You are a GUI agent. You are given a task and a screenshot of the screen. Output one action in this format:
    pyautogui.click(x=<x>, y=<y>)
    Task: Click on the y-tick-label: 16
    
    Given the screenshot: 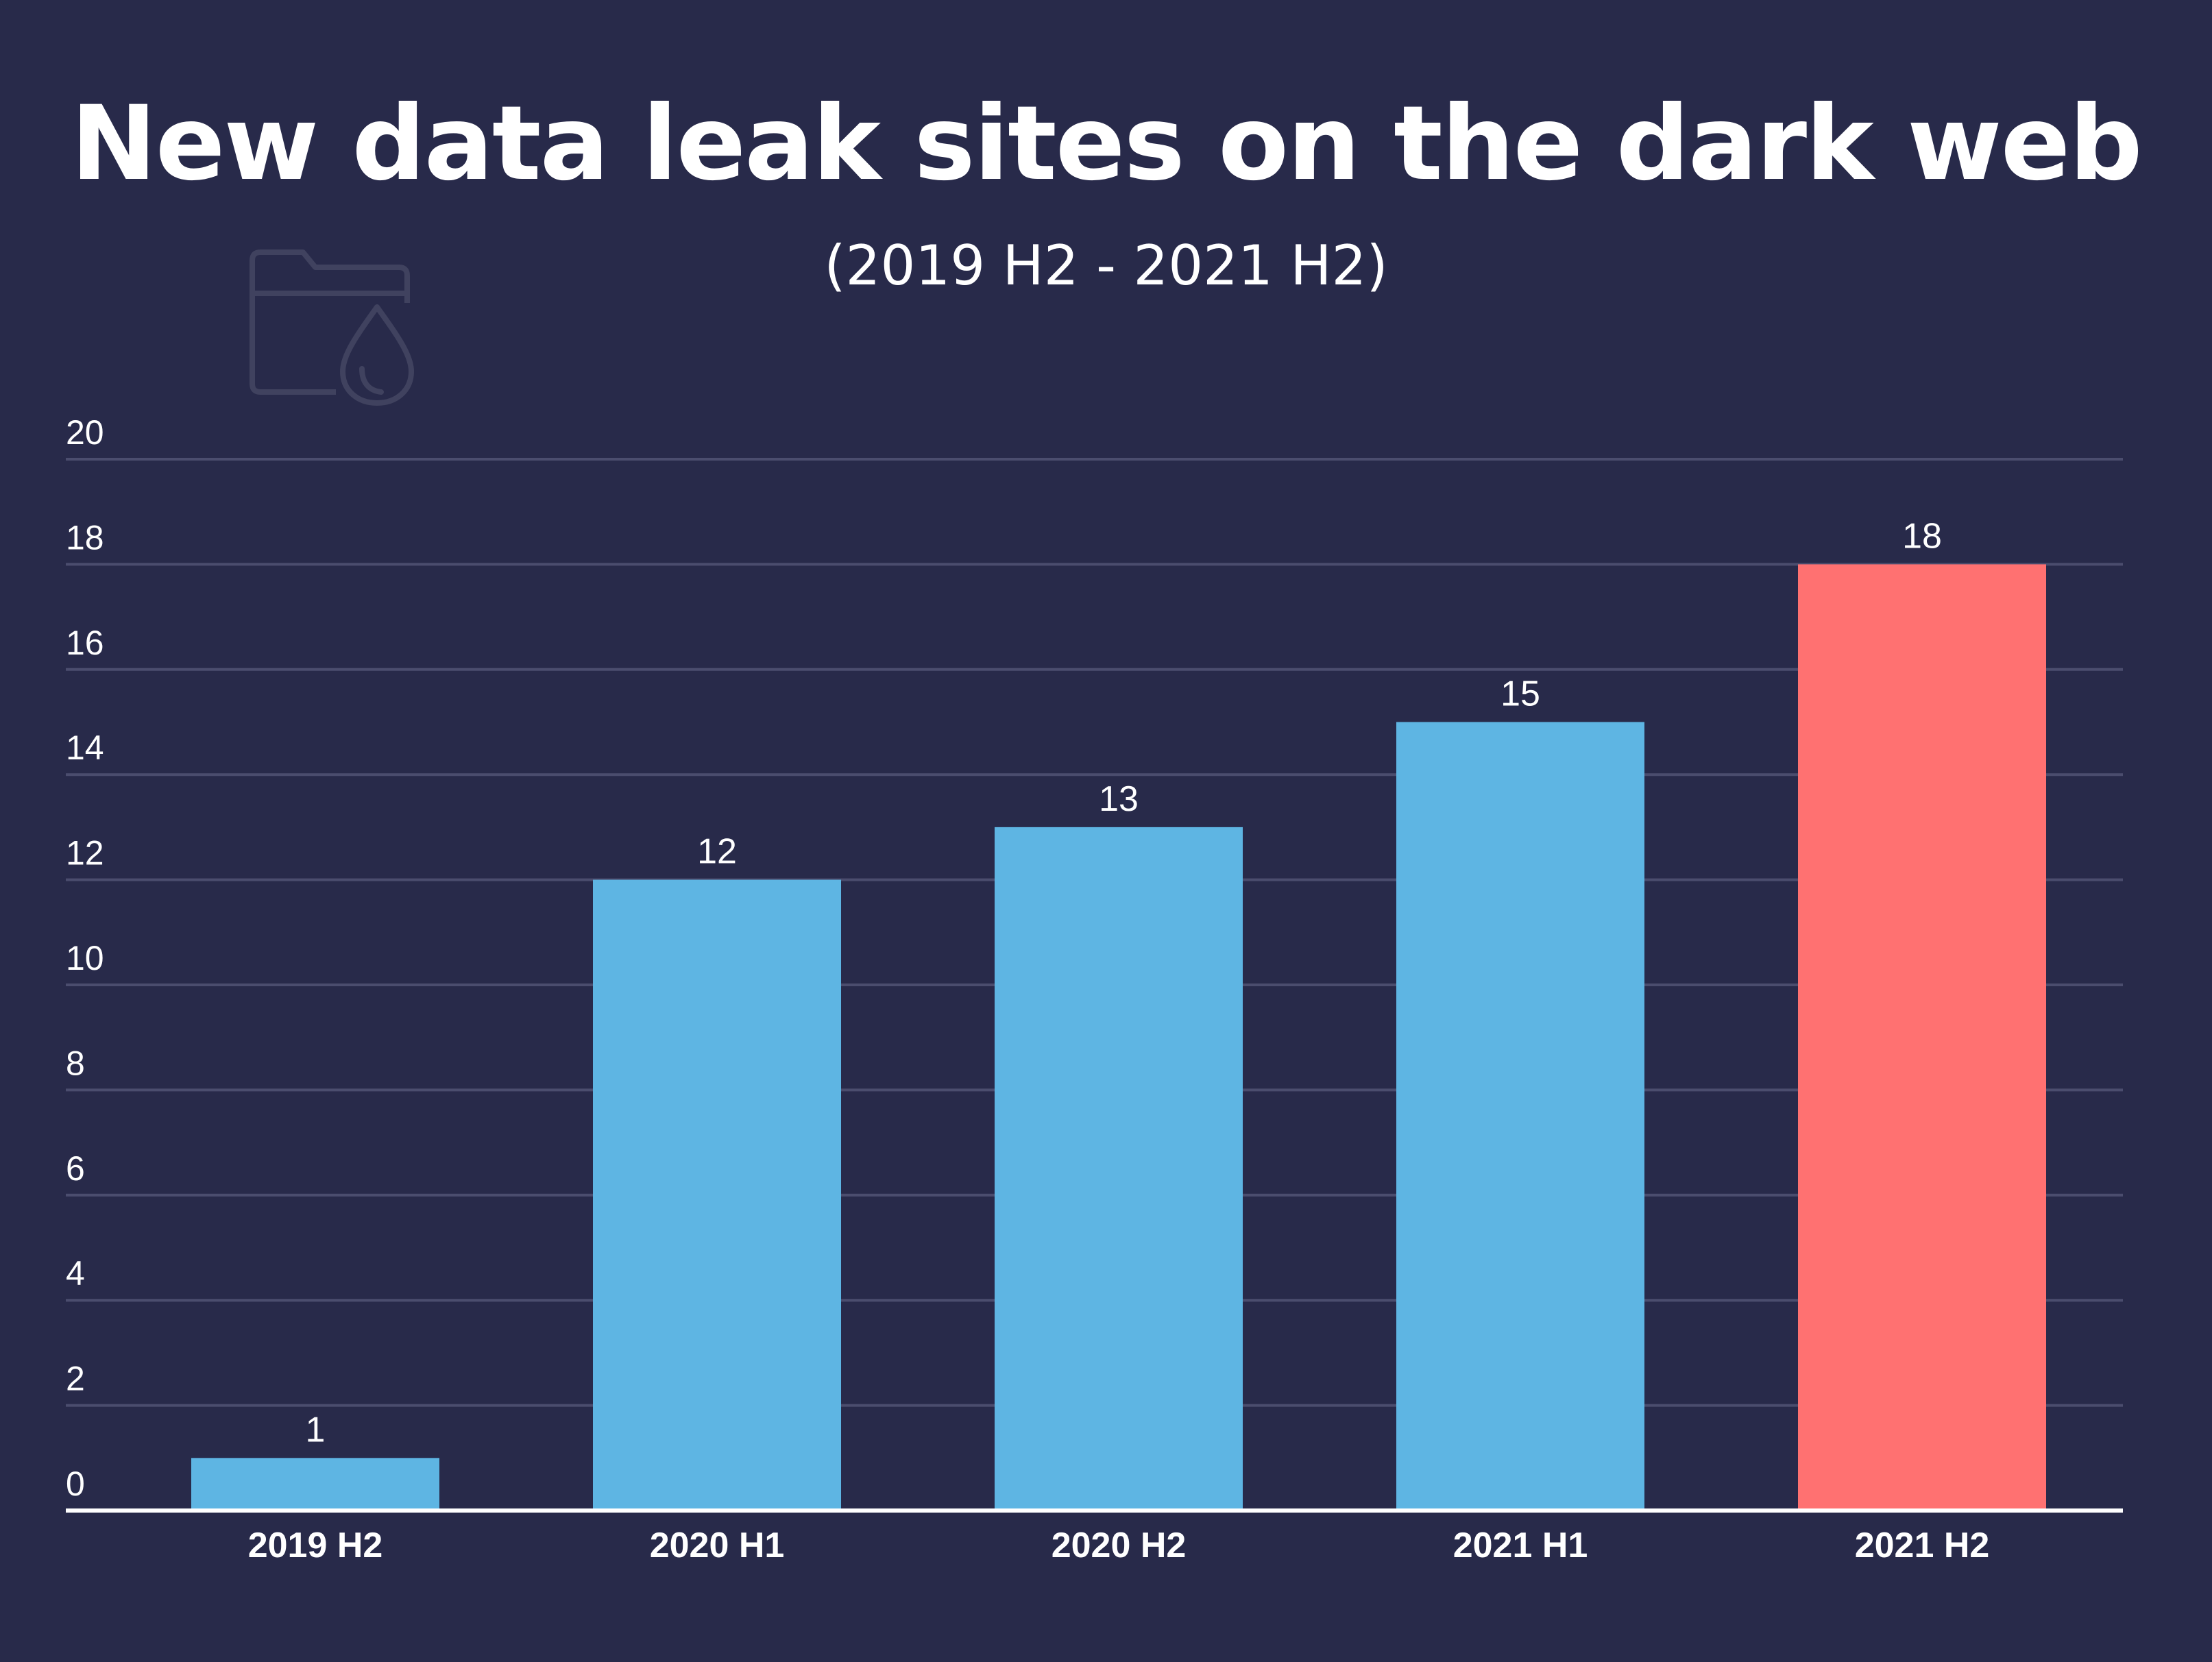 What is the action you would take?
    pyautogui.click(x=85, y=643)
    